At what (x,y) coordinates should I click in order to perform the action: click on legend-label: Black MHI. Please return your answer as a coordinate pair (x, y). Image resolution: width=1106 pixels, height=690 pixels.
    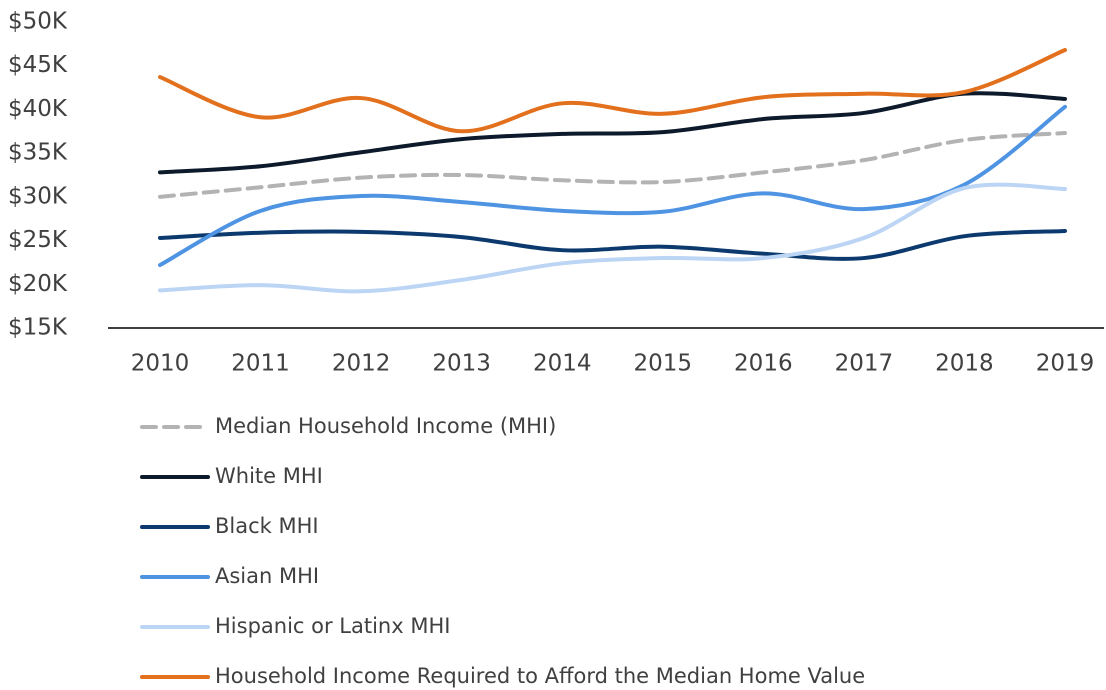
    Looking at the image, I should click on (267, 526).